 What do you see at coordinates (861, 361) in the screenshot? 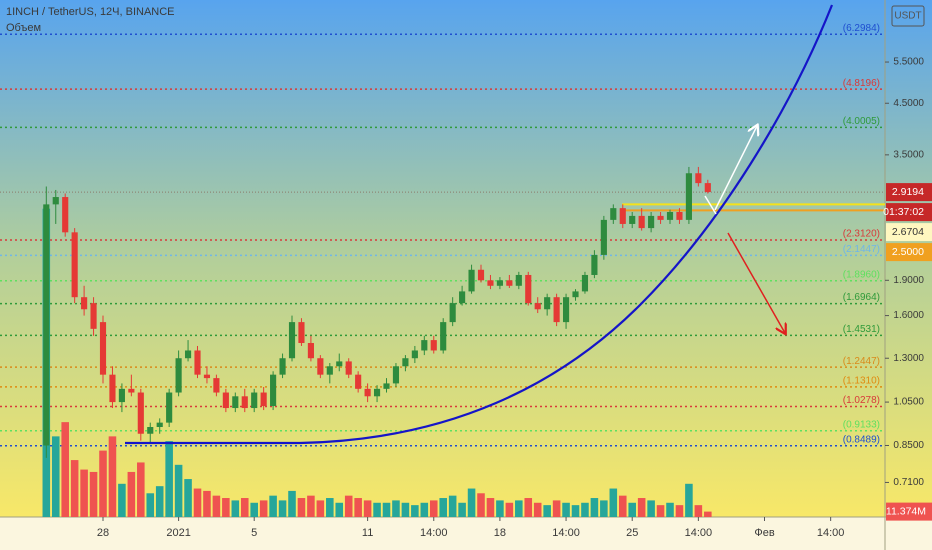
I see `level-label: (1.2447)` at bounding box center [861, 361].